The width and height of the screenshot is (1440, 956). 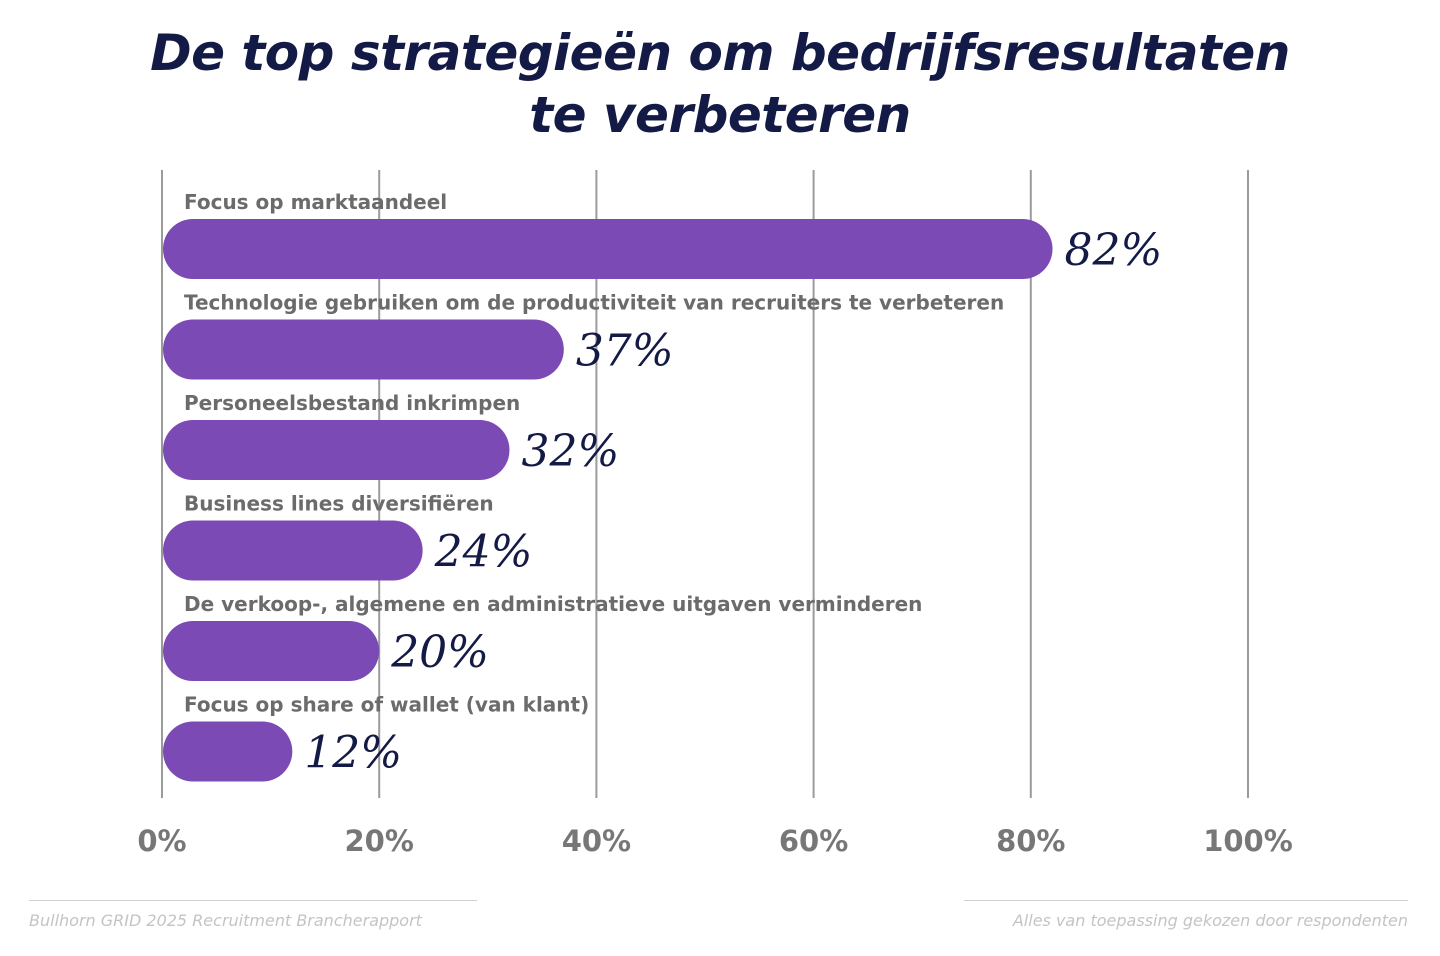 I want to click on footer-right-rule, so click(x=1186, y=900).